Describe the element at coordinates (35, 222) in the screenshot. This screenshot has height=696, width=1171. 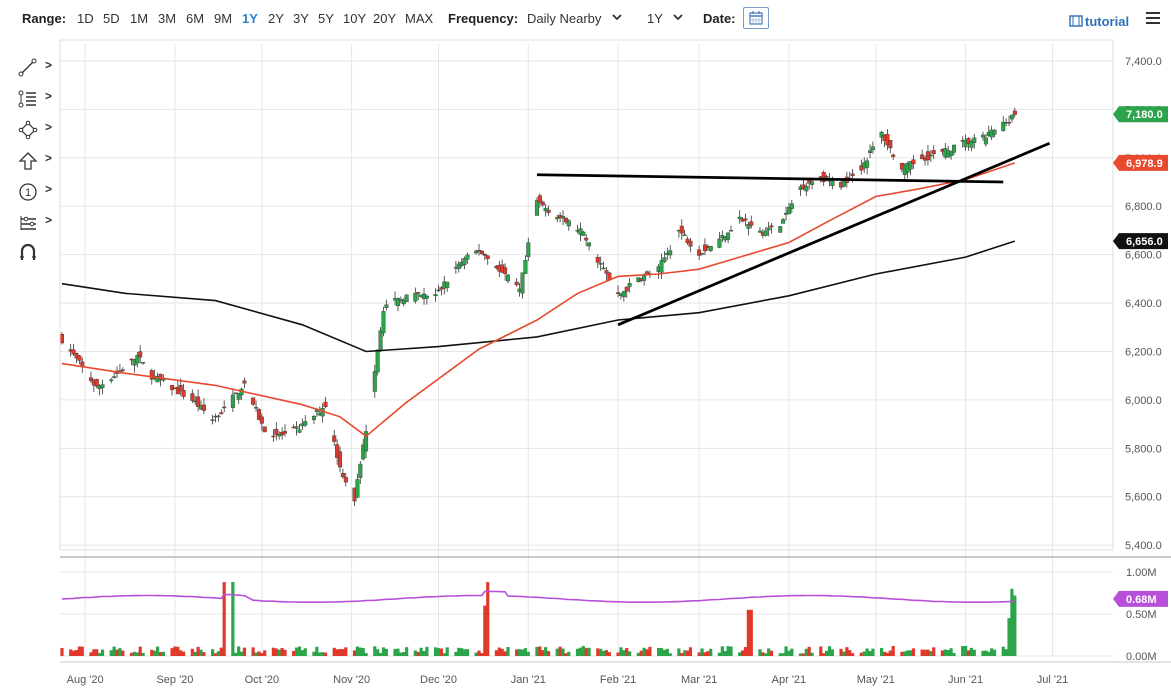
I see `measure-tool: >` at that location.